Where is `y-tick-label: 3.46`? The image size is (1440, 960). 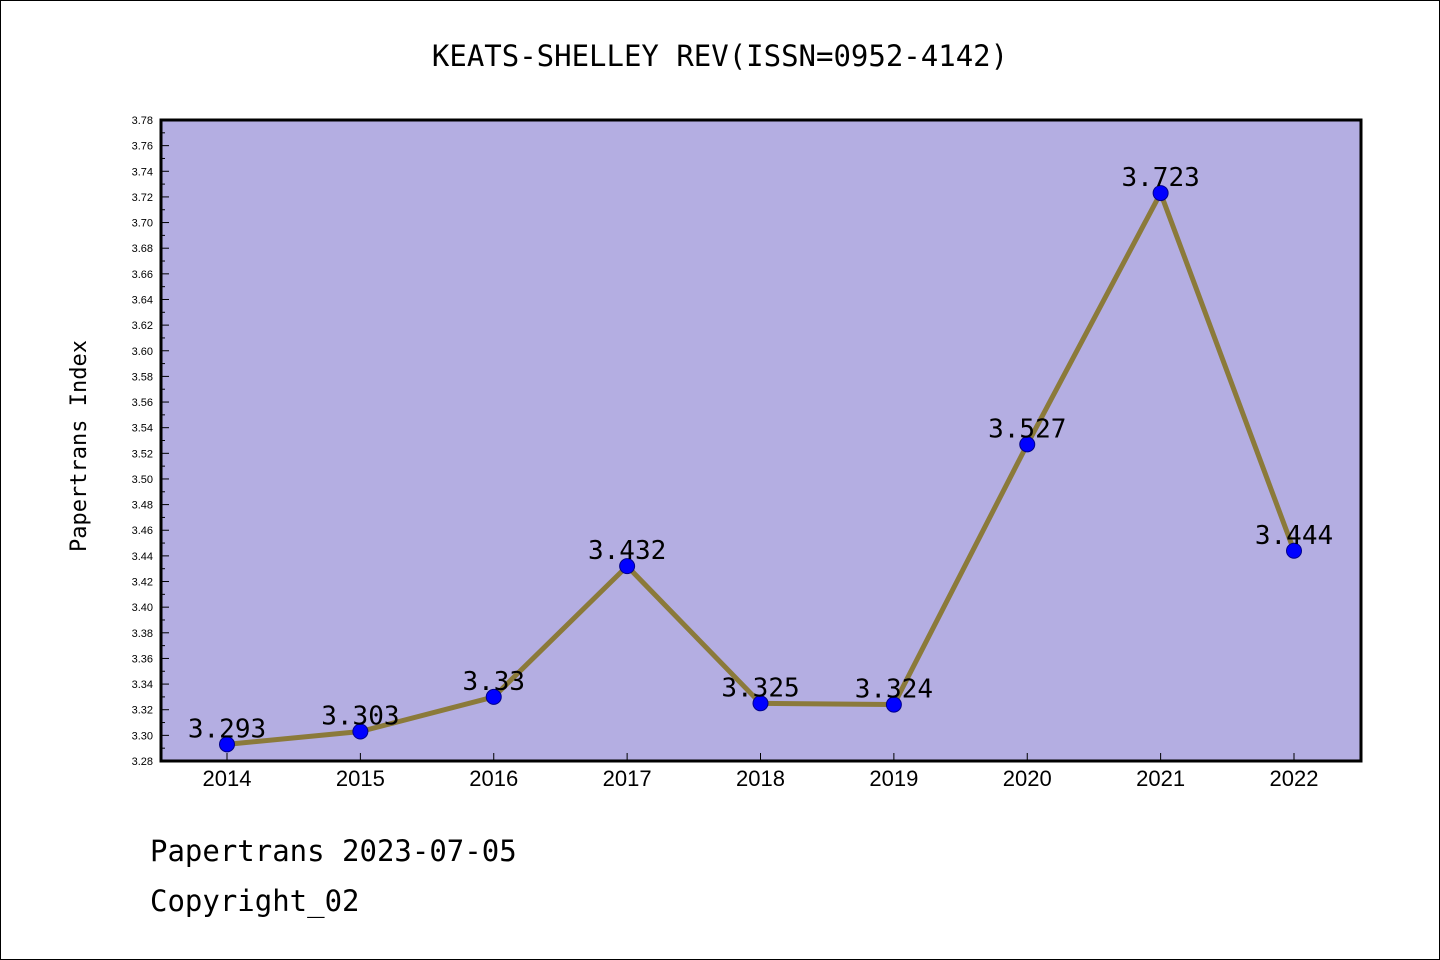 y-tick-label: 3.46 is located at coordinates (142, 531).